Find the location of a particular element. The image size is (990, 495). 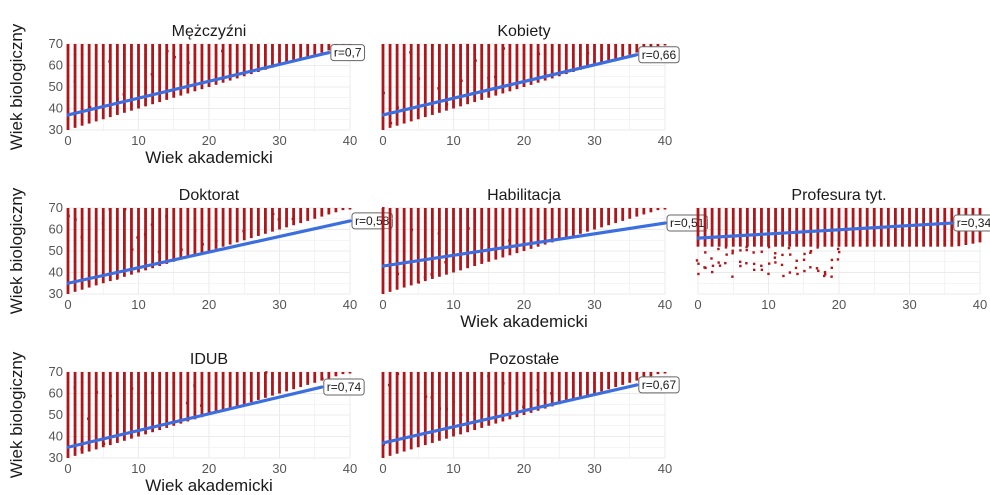

panel-title: IDUB is located at coordinates (209, 359).